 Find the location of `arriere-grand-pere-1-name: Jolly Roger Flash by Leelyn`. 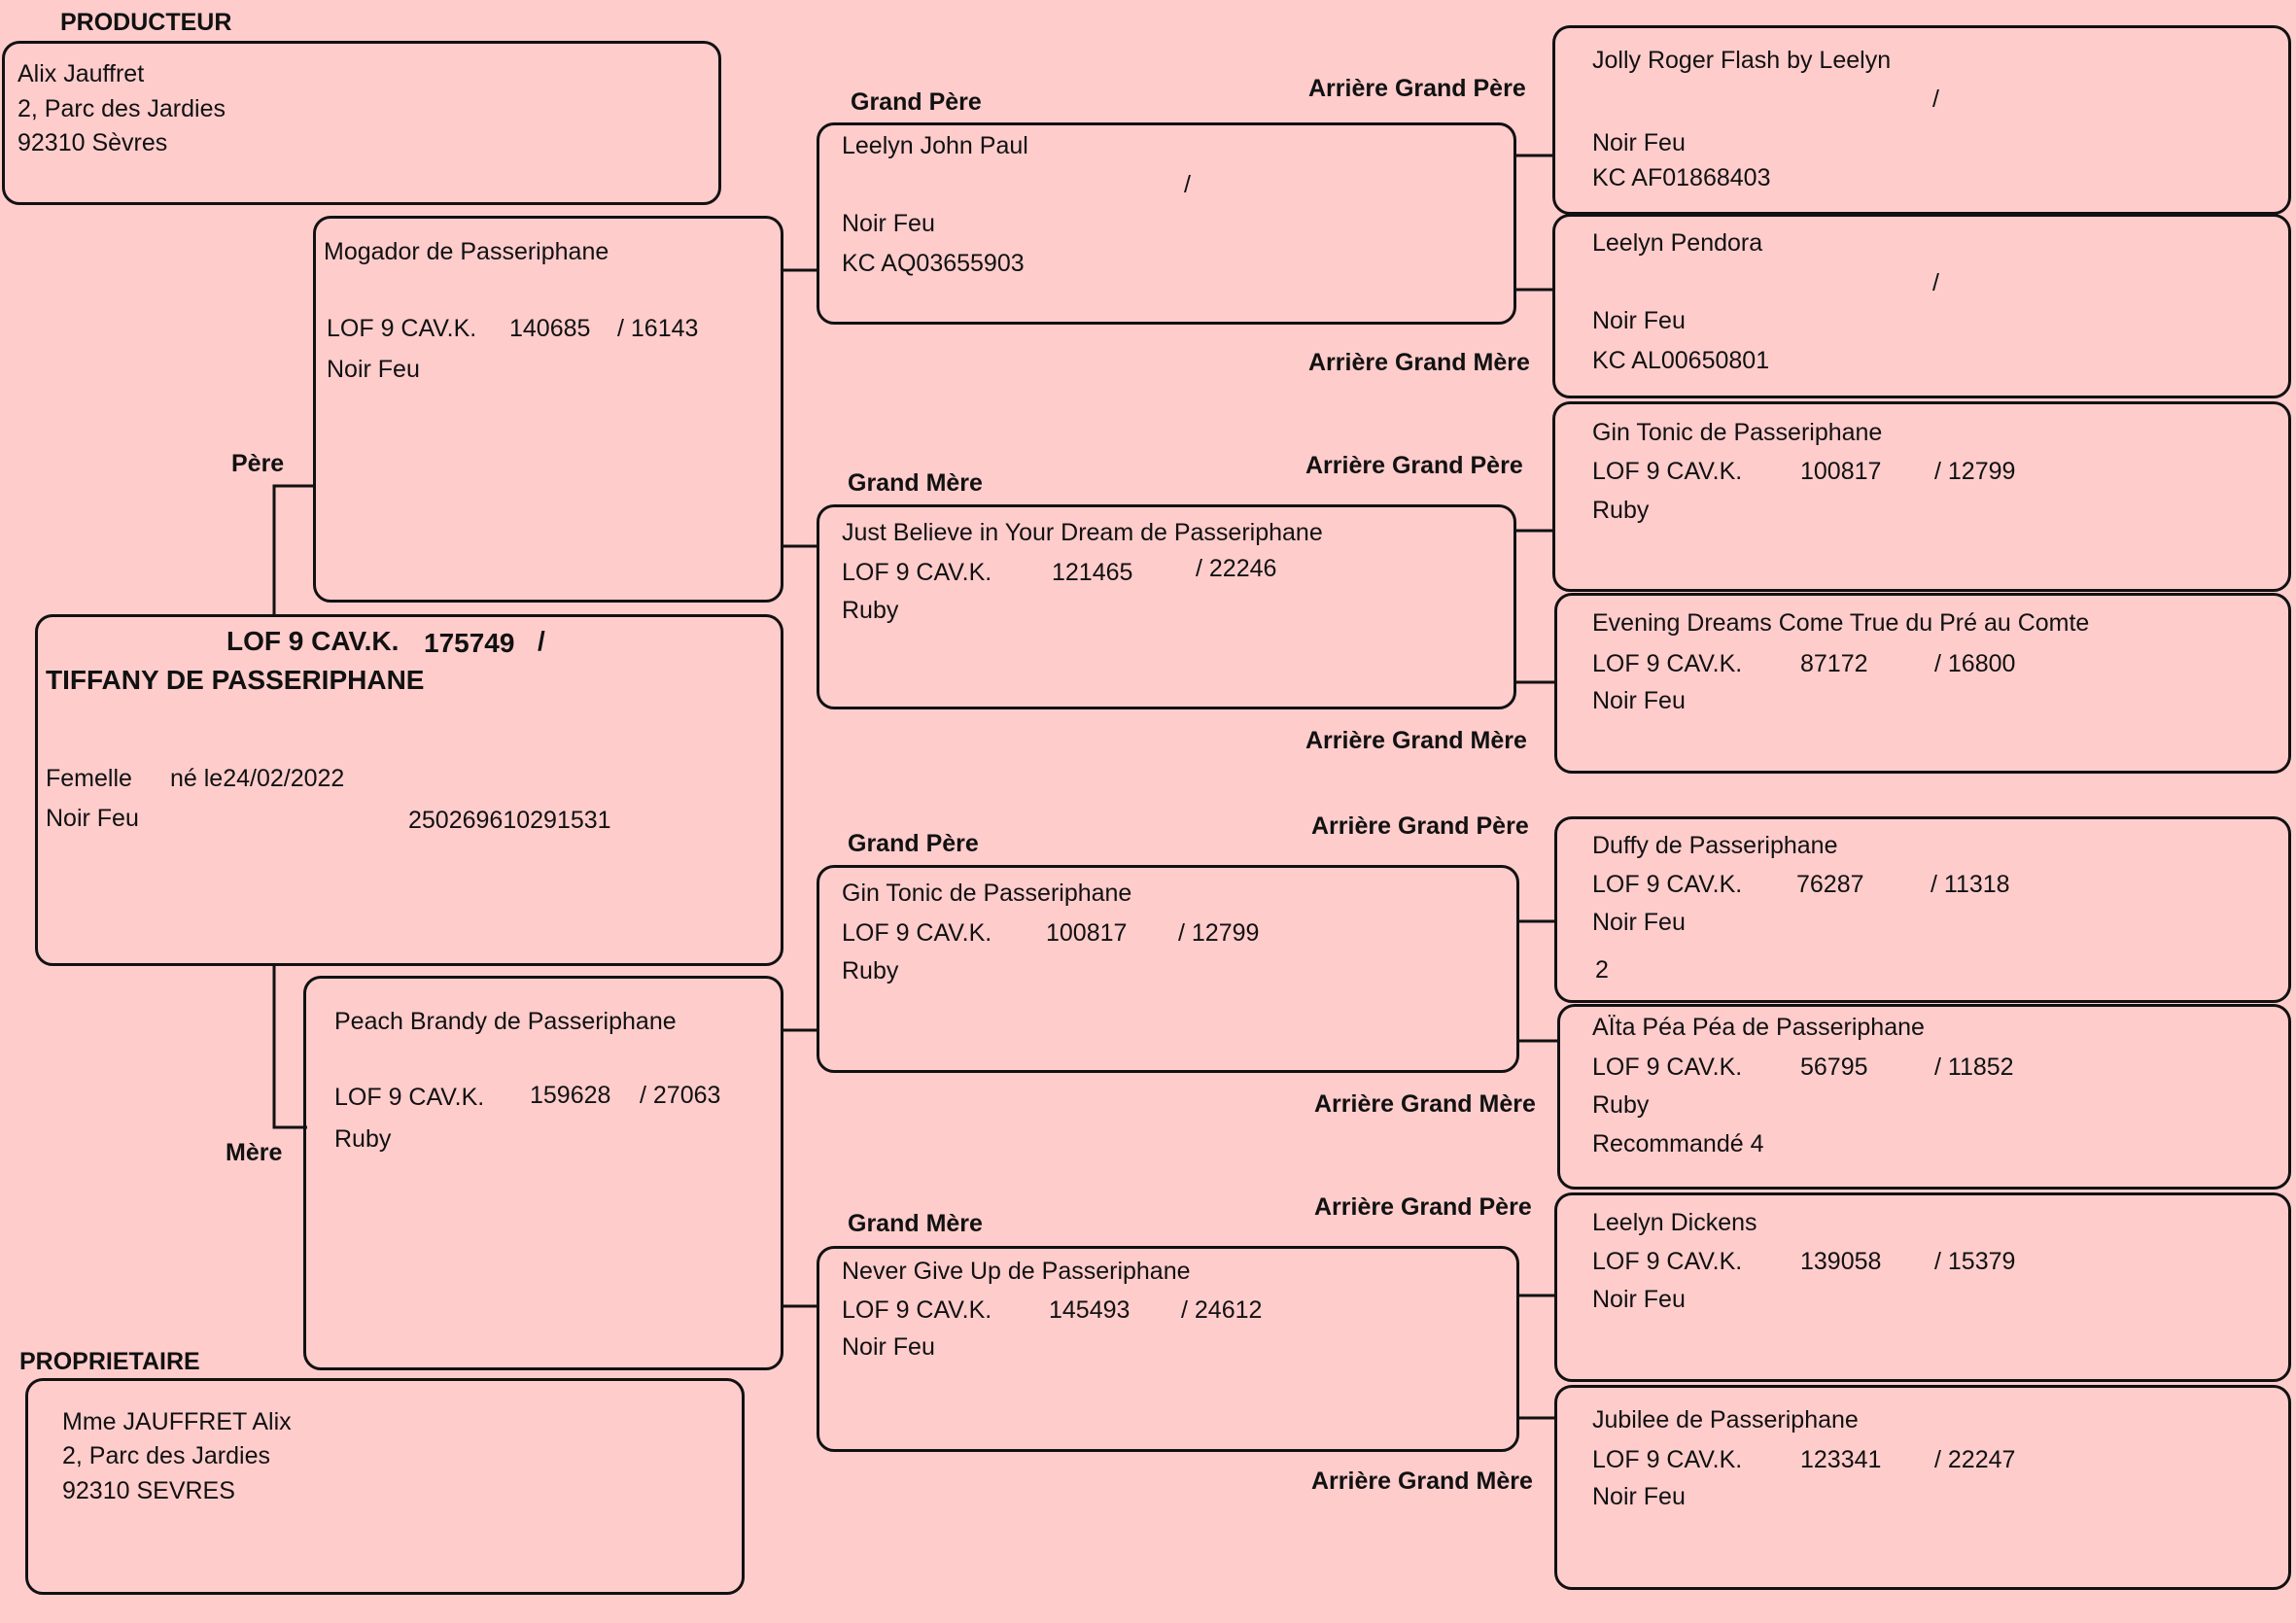

arriere-grand-pere-1-name: Jolly Roger Flash by Leelyn is located at coordinates (1742, 60).